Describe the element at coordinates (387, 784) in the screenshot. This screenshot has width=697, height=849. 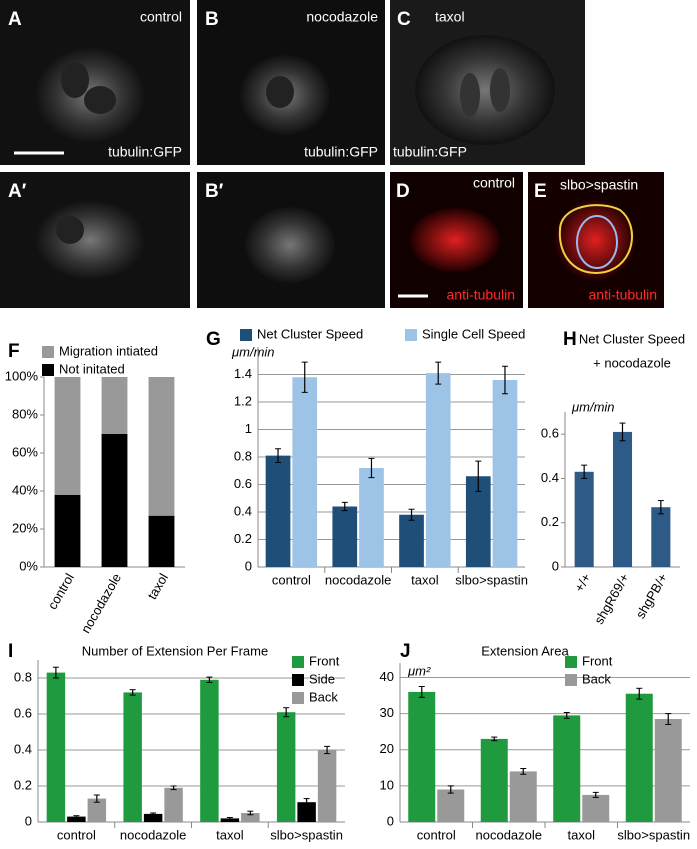
I see `y-tick-label: 10` at that location.